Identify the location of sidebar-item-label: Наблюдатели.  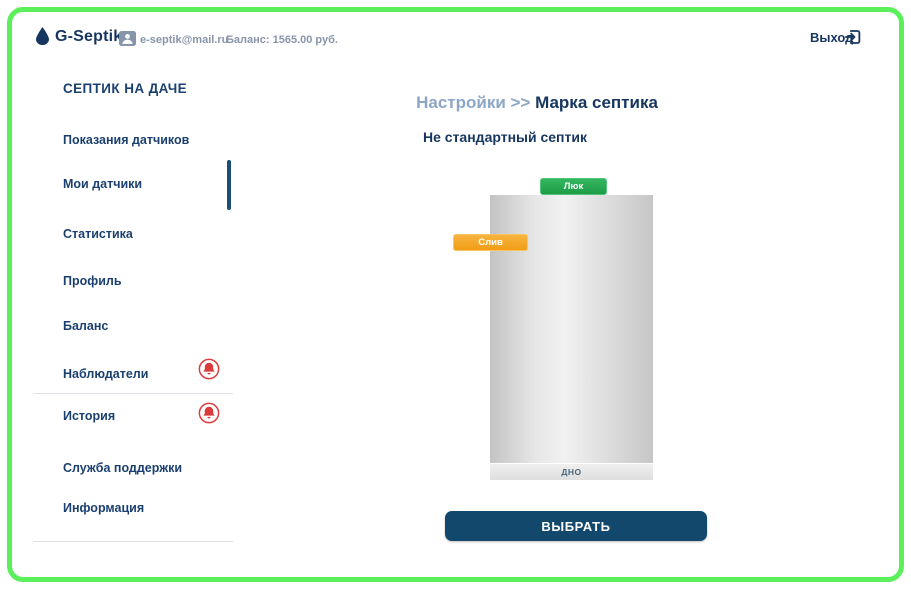
(106, 374).